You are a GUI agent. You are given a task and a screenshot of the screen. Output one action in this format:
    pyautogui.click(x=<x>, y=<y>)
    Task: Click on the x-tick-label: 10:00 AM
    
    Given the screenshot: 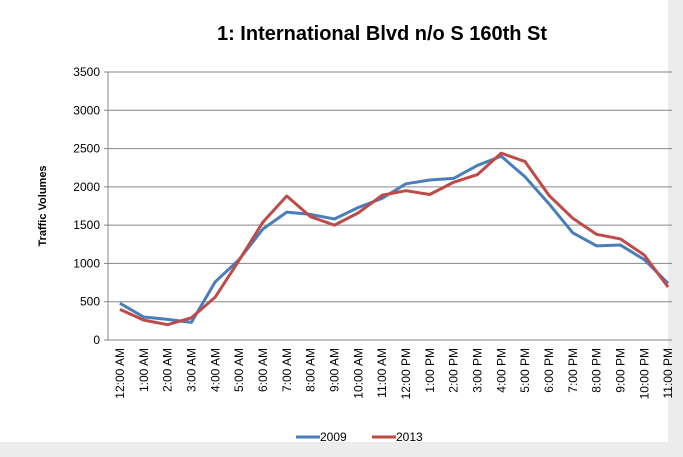 What is the action you would take?
    pyautogui.click(x=358, y=373)
    